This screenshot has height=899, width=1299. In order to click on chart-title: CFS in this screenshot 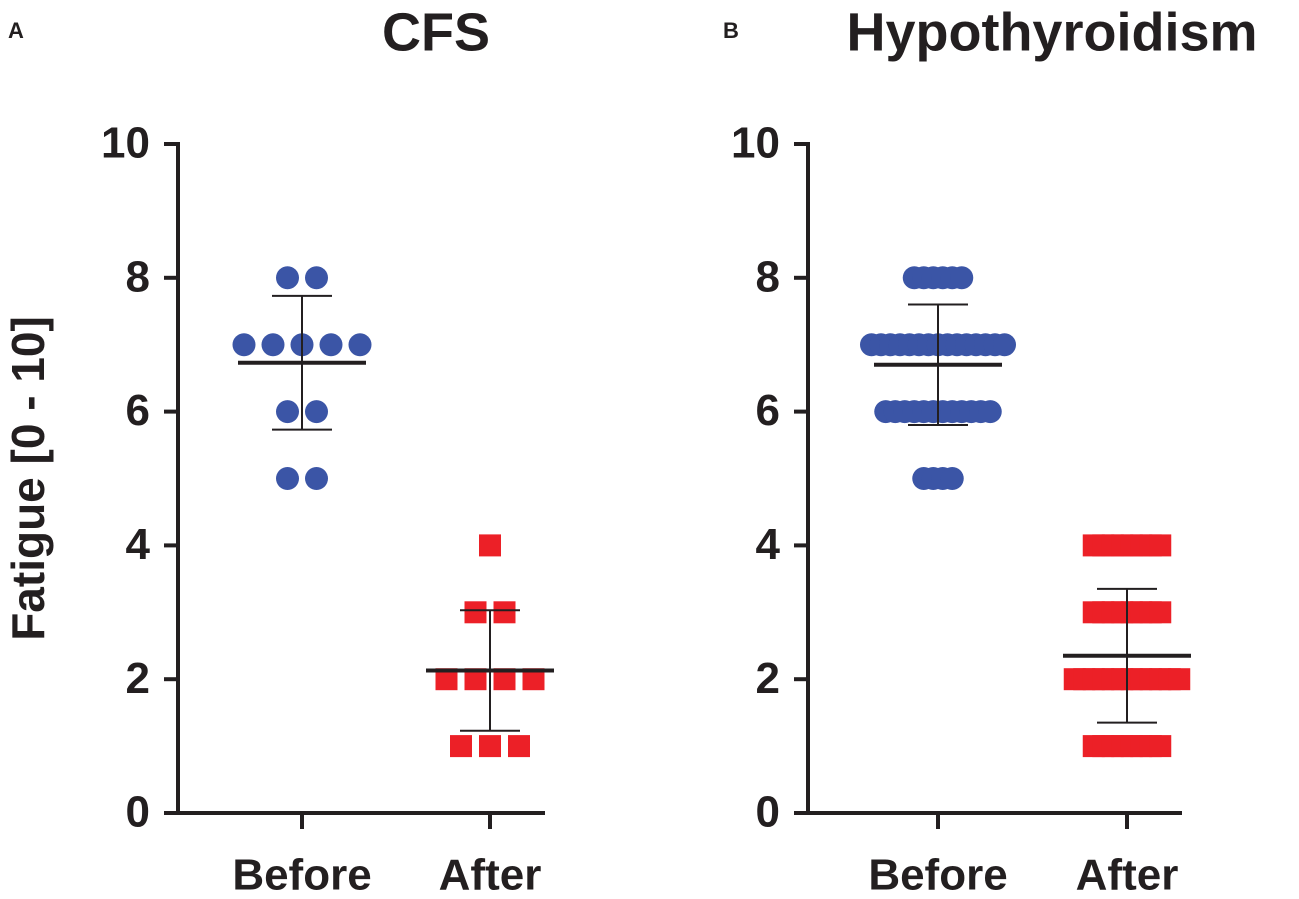, I will do `click(436, 32)`.